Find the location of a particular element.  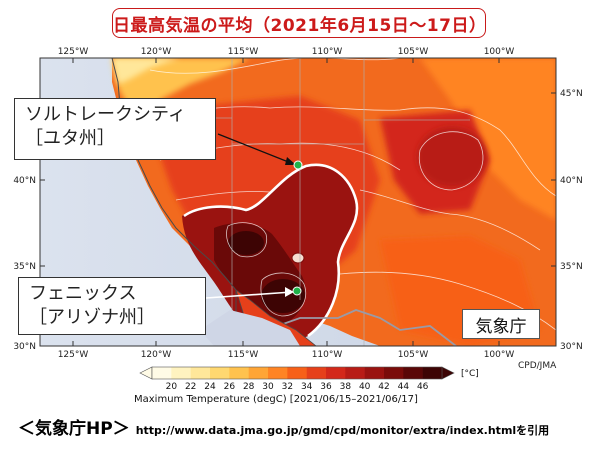

colorbar-tick-label: 40 is located at coordinates (365, 387).